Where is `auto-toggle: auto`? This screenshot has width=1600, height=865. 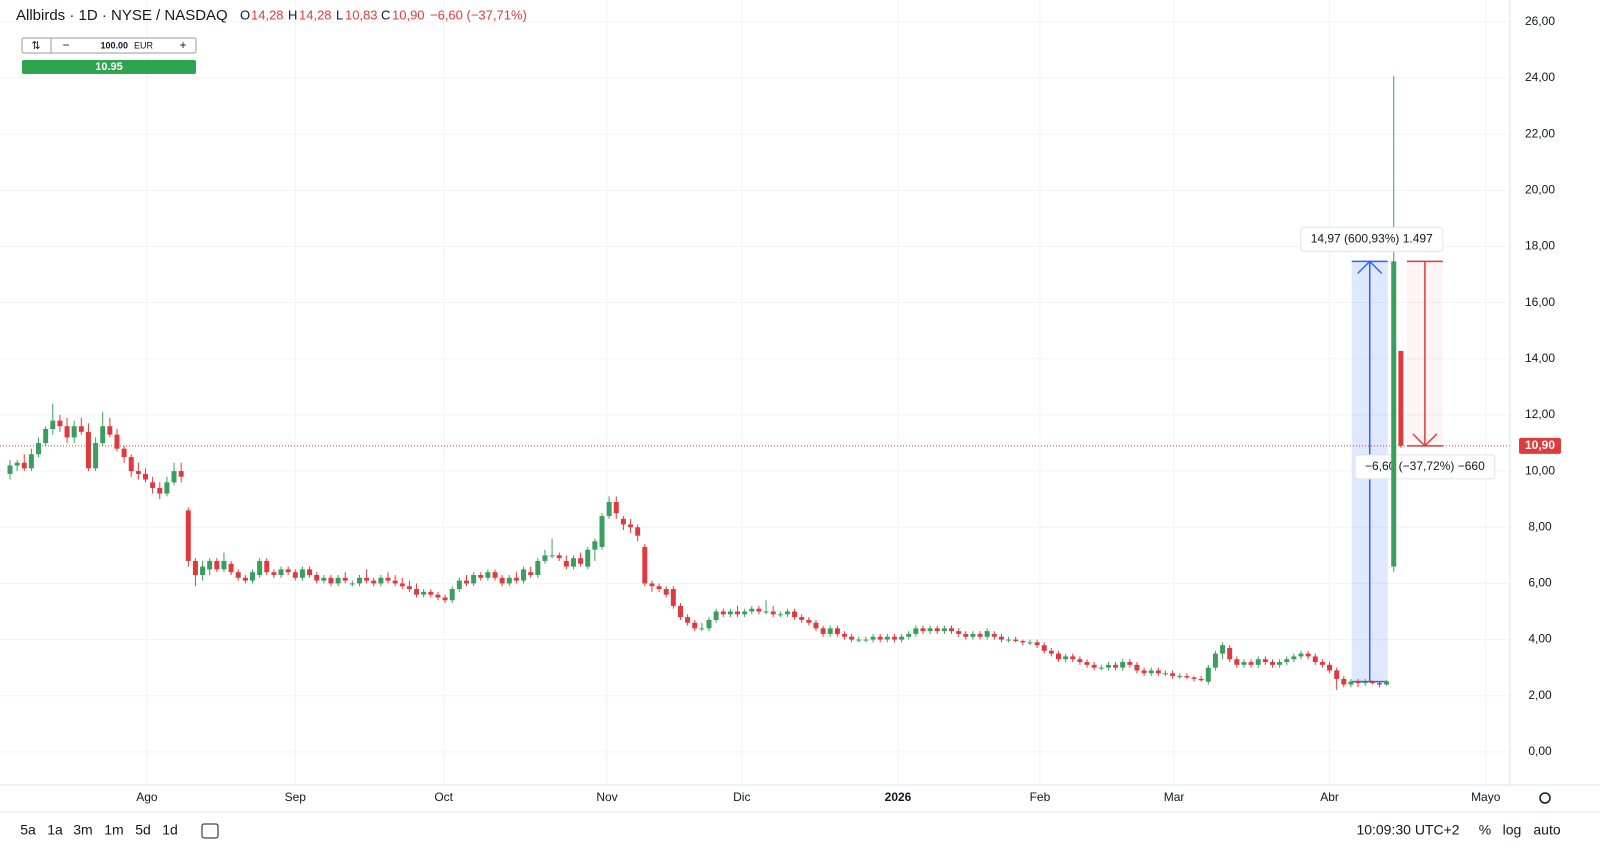 auto-toggle: auto is located at coordinates (1546, 830).